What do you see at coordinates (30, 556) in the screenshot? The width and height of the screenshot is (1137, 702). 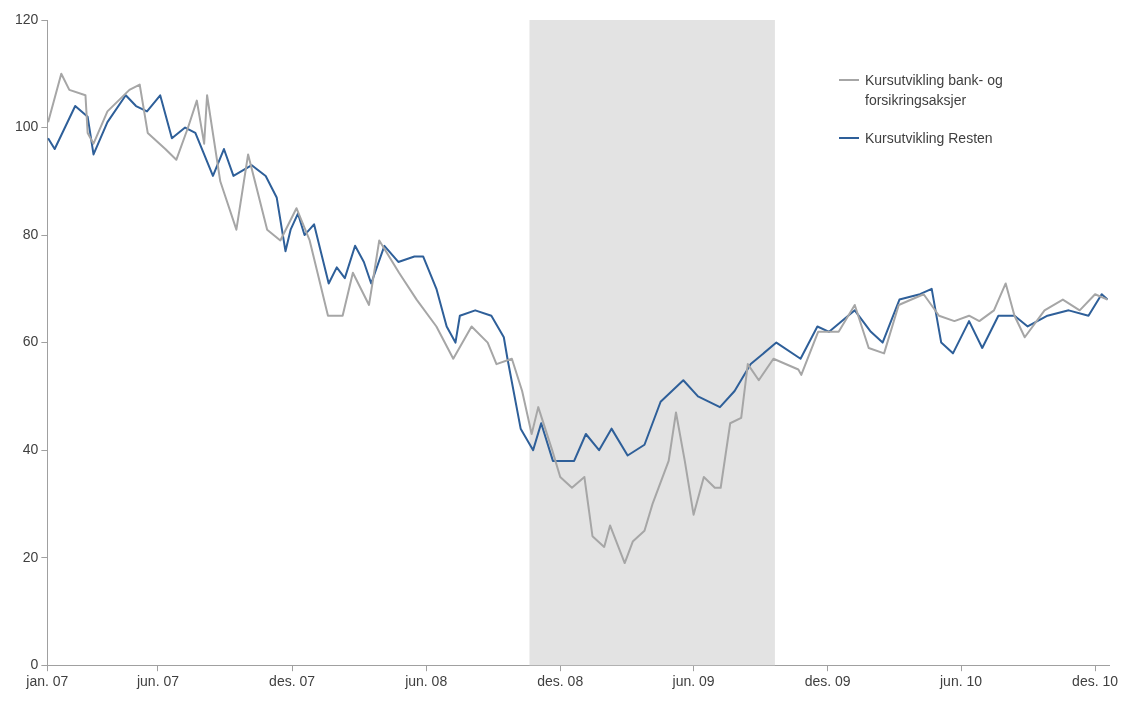 I see `y-tick-label: 20` at bounding box center [30, 556].